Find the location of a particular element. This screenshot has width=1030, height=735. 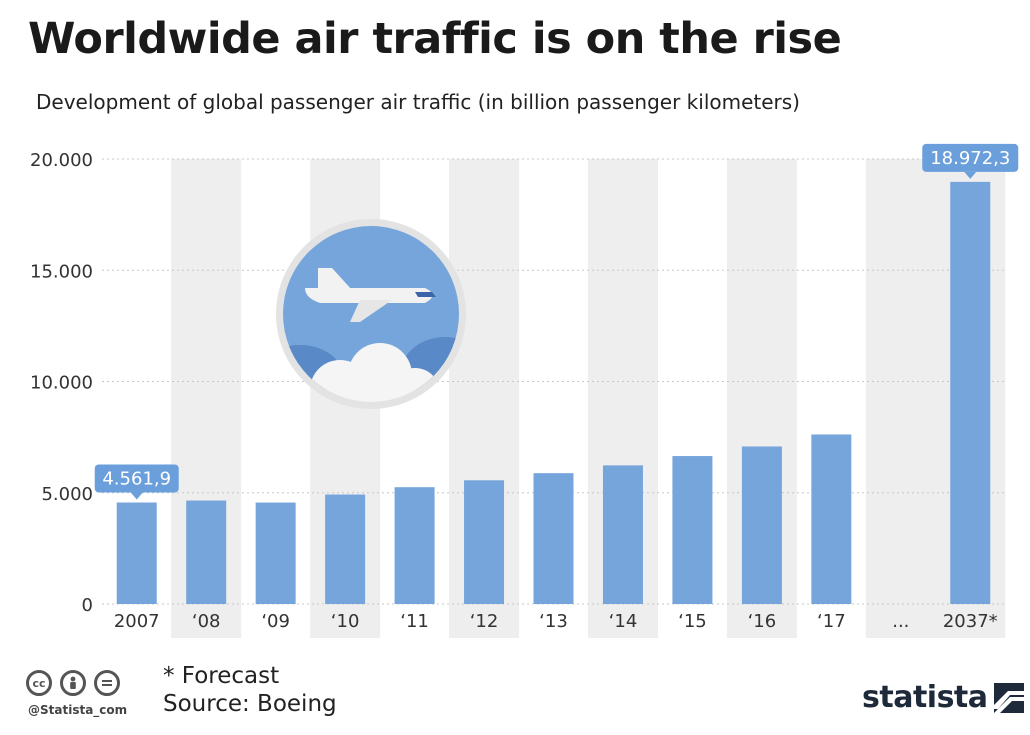

page-title: Worldwide air traffic is on the rise is located at coordinates (435, 39).